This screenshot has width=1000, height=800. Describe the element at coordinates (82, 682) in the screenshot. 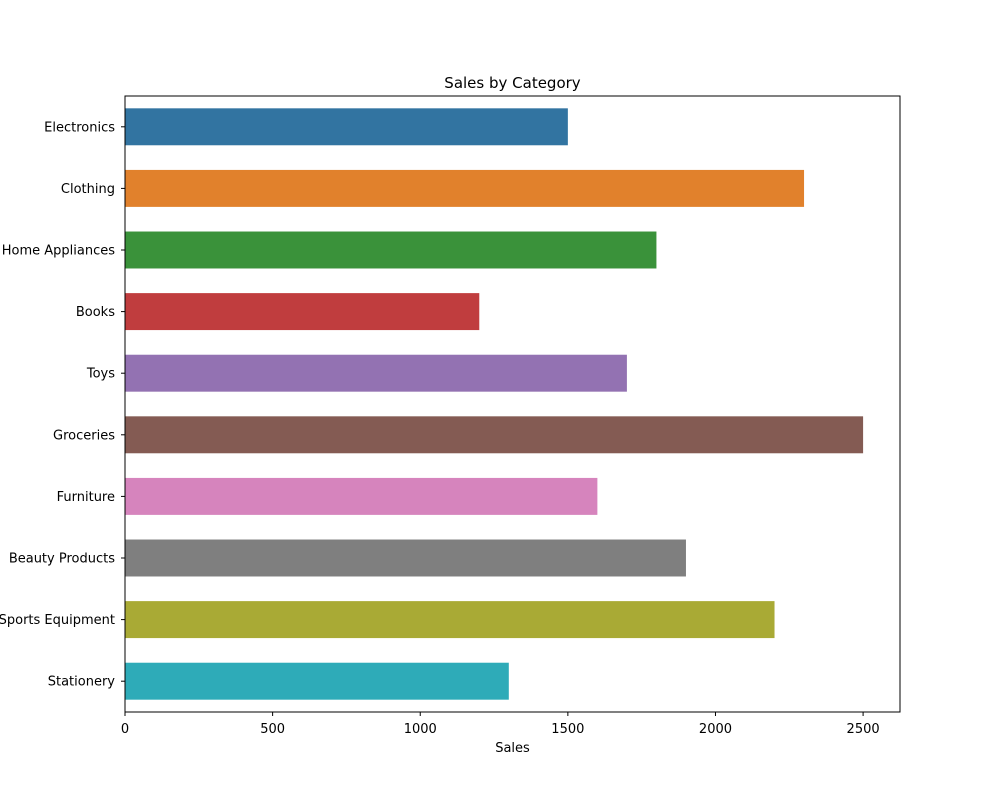

I see `y-tick-label: Stationery` at that location.